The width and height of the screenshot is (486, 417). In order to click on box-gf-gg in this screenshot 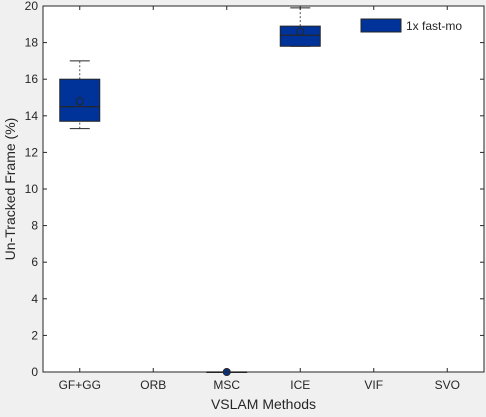, I will do `click(80, 95)`.